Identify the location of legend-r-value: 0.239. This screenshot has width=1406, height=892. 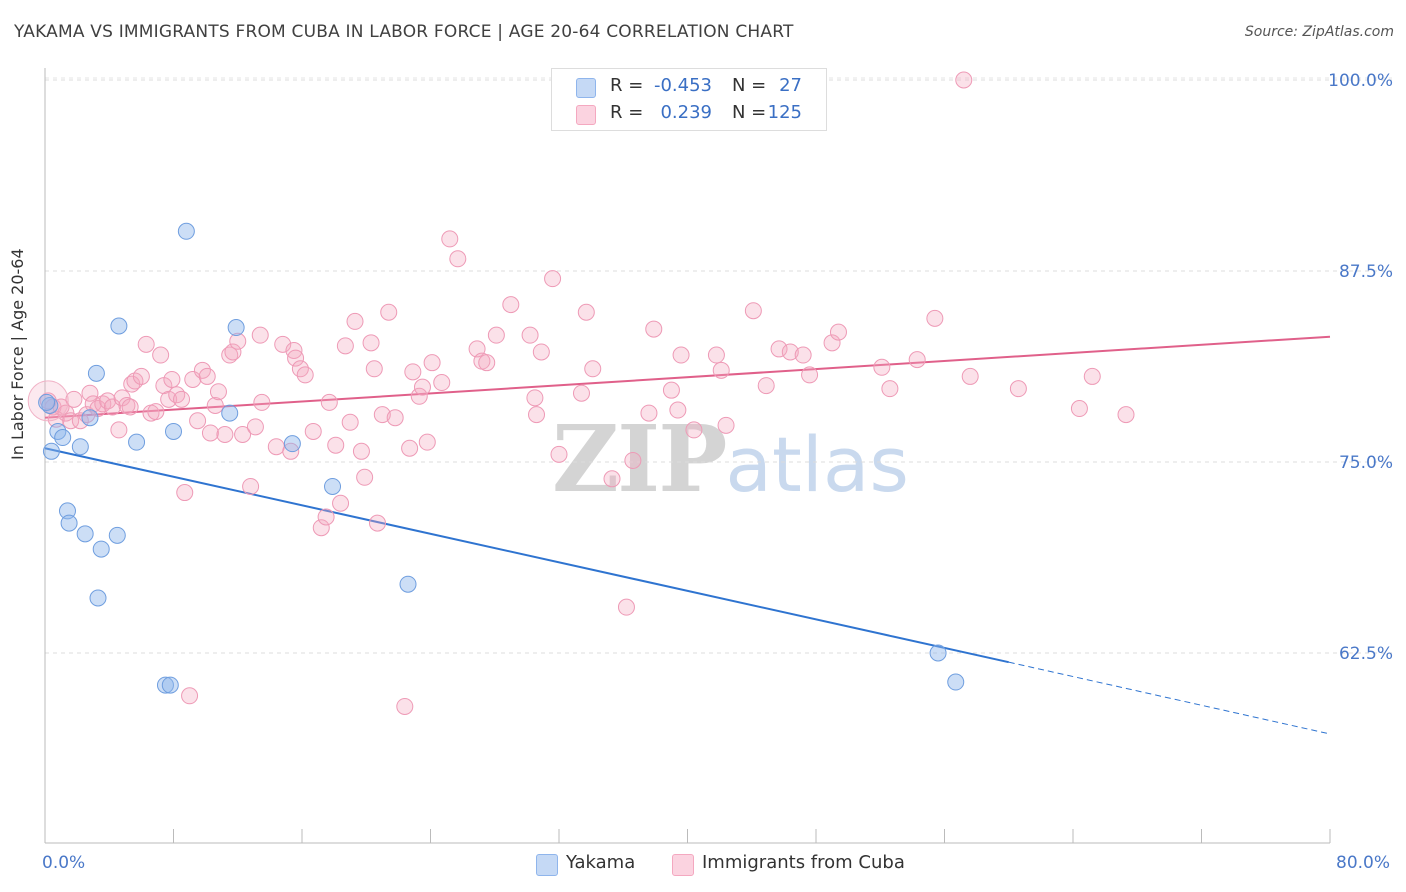
(686, 112).